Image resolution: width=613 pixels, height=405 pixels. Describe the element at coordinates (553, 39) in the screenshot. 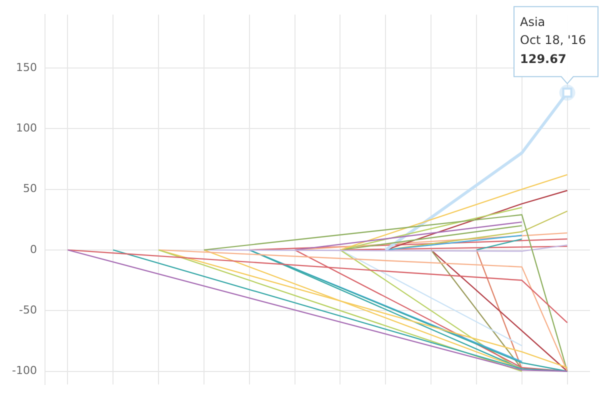

I see `annotation: Oct 18, '16` at that location.